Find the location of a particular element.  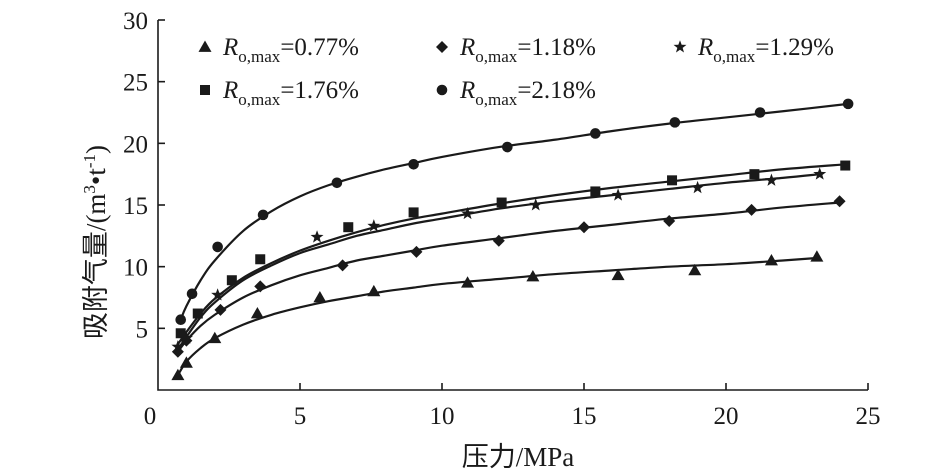

y-tick-label: 25 is located at coordinates (135, 83).